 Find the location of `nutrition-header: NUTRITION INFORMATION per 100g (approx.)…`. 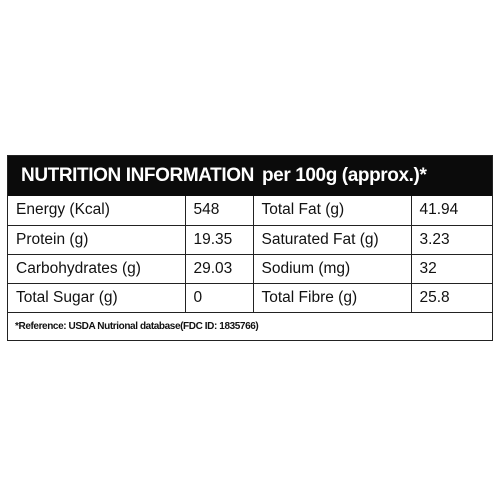

nutrition-header: NUTRITION INFORMATION per 100g (approx.)… is located at coordinates (250, 176).